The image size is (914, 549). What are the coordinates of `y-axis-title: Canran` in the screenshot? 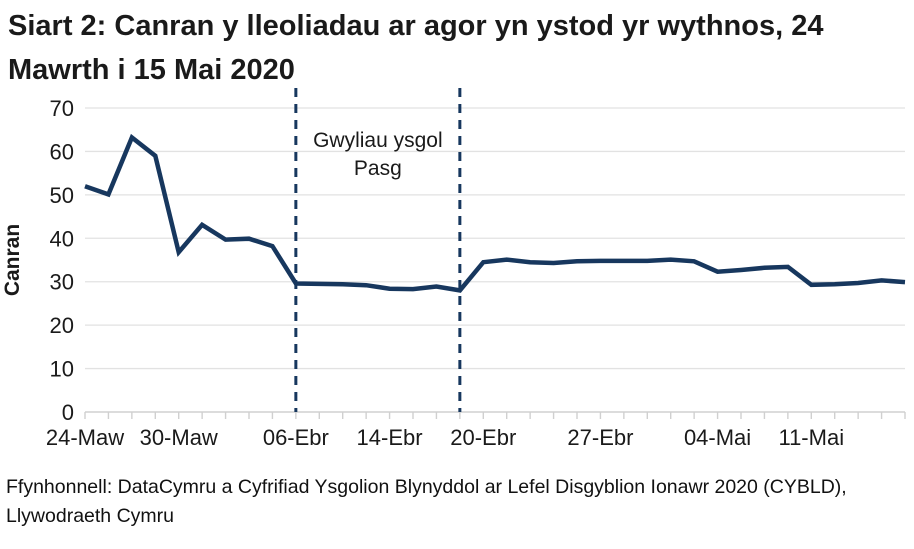 It's located at (12, 260).